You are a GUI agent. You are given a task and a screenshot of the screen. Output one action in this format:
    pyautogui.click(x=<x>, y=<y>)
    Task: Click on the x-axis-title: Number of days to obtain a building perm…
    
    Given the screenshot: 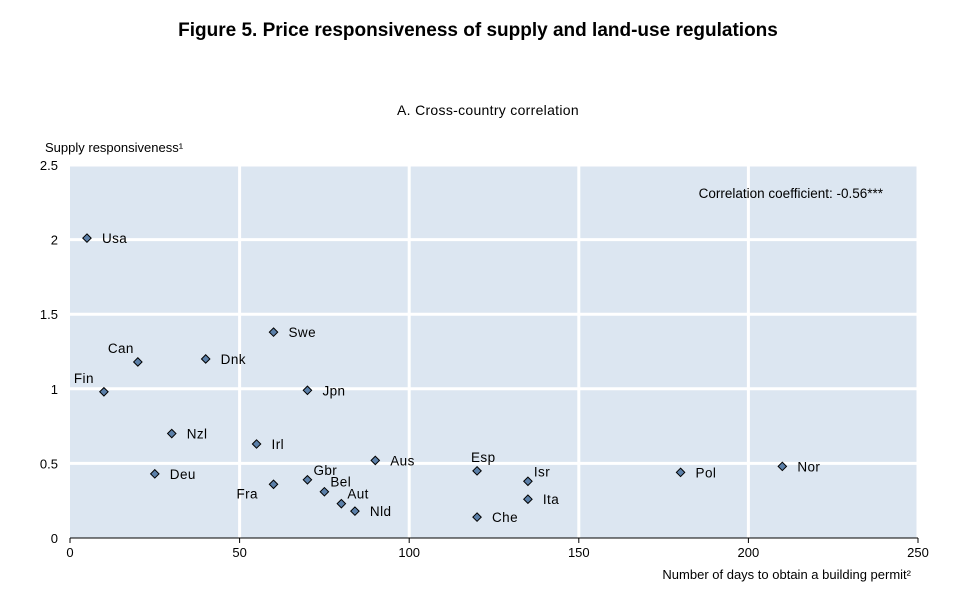 What is the action you would take?
    pyautogui.click(x=786, y=574)
    